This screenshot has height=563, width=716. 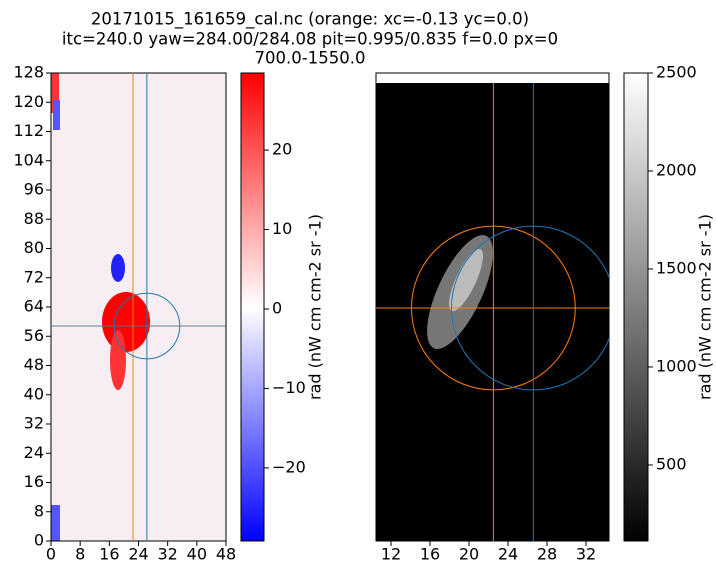 I want to click on y-tick-label: 112, so click(x=28, y=130).